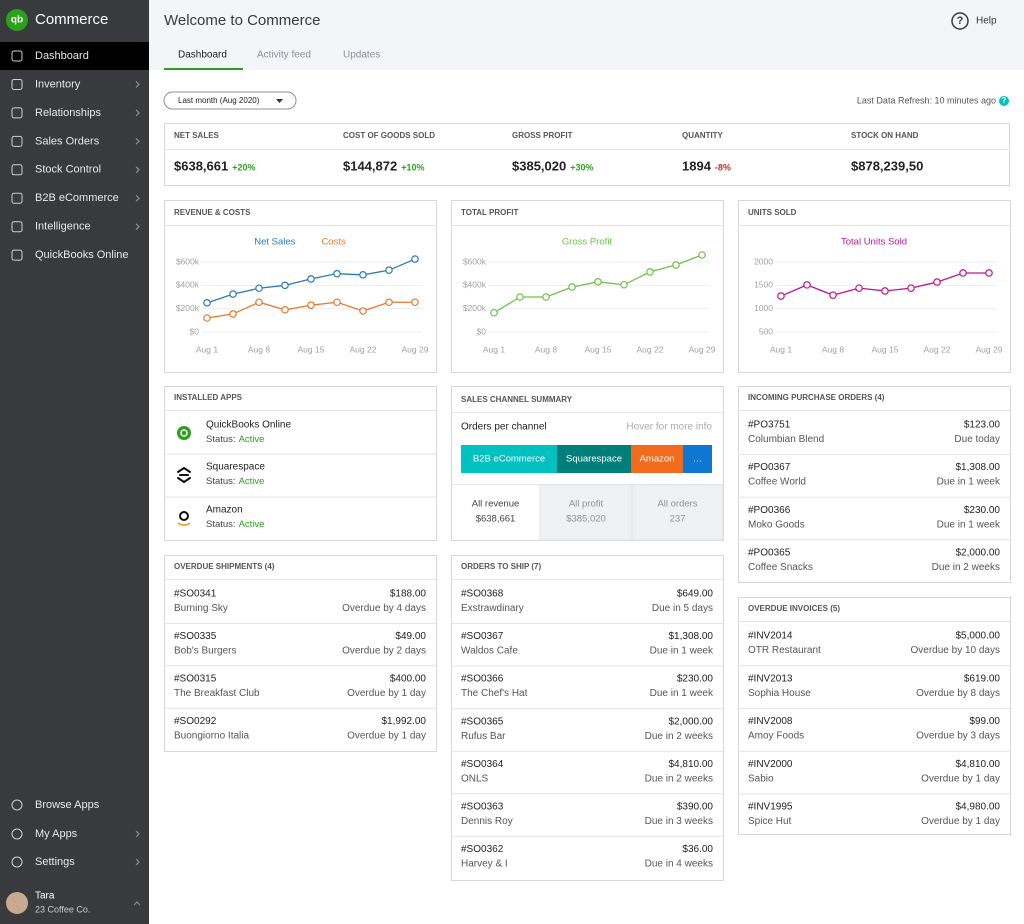 This screenshot has width=1024, height=924. What do you see at coordinates (184, 524) in the screenshot?
I see `app-icon-smile` at bounding box center [184, 524].